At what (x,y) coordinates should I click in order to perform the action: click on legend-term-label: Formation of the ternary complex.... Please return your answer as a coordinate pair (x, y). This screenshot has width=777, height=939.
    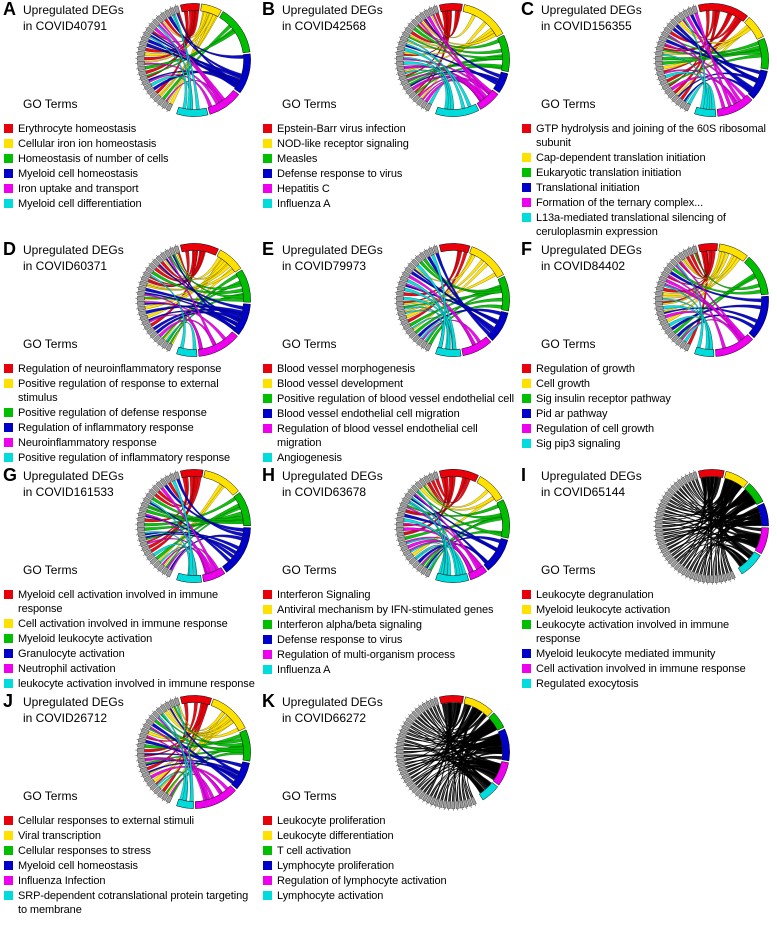
    Looking at the image, I should click on (620, 203).